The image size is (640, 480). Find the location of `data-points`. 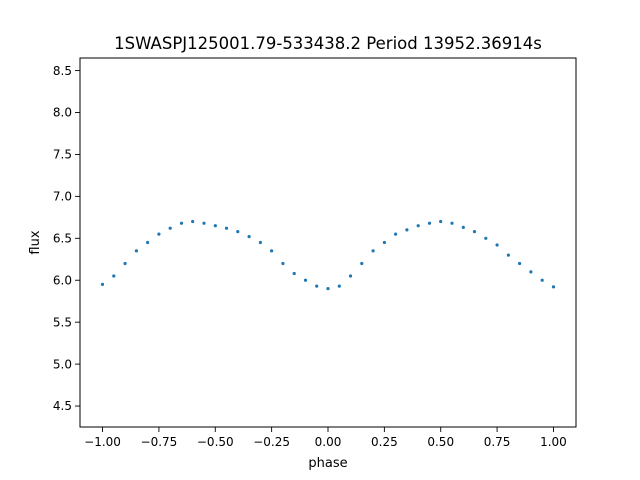

data-points is located at coordinates (328, 255).